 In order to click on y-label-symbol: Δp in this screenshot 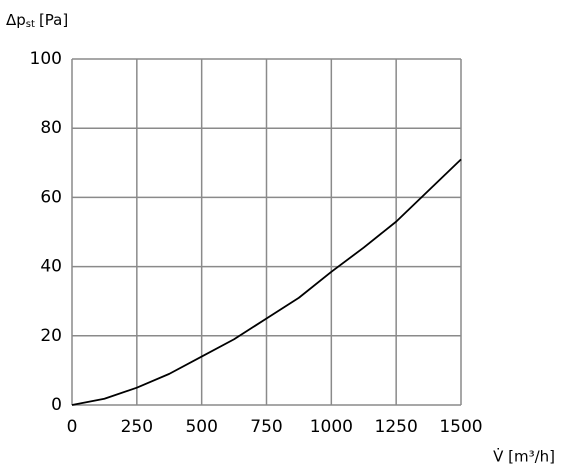, I will do `click(16, 20)`.